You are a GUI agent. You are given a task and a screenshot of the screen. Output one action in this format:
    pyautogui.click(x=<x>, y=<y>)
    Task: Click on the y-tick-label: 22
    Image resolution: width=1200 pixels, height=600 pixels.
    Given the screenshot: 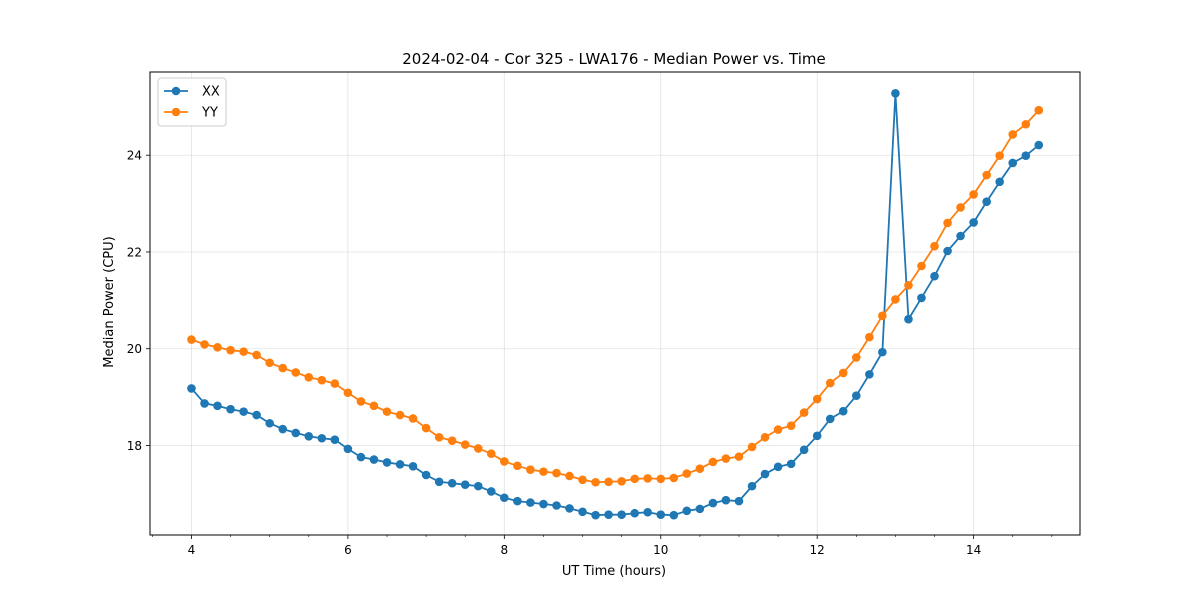 What is the action you would take?
    pyautogui.click(x=134, y=252)
    